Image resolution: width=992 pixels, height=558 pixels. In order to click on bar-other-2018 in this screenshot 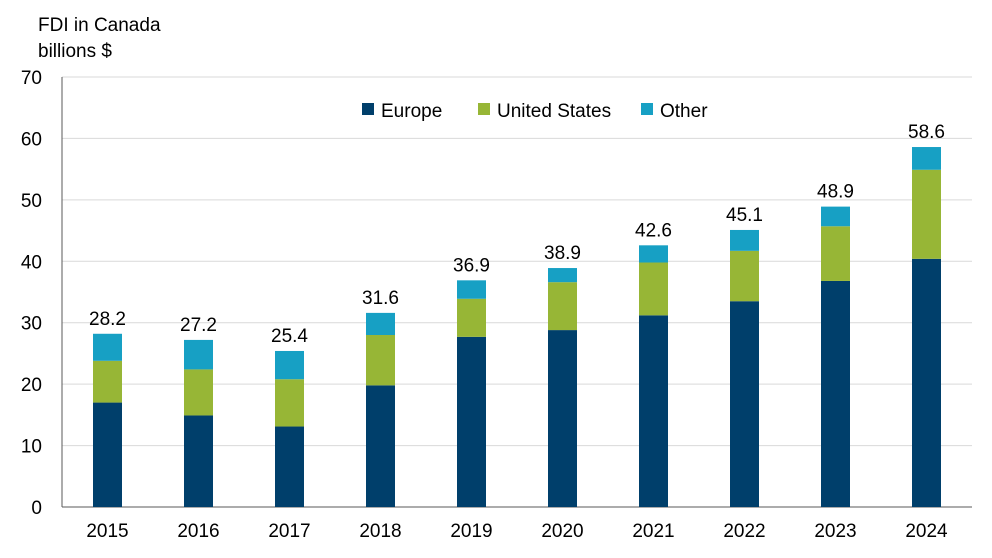, I will do `click(380, 323)`.